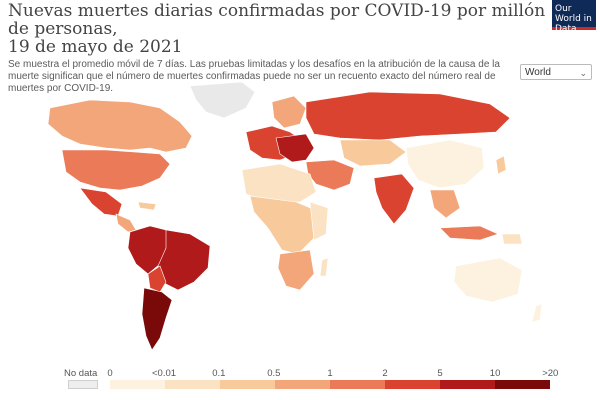 Image resolution: width=600 pixels, height=400 pixels. I want to click on region-selector-value: World, so click(538, 72).